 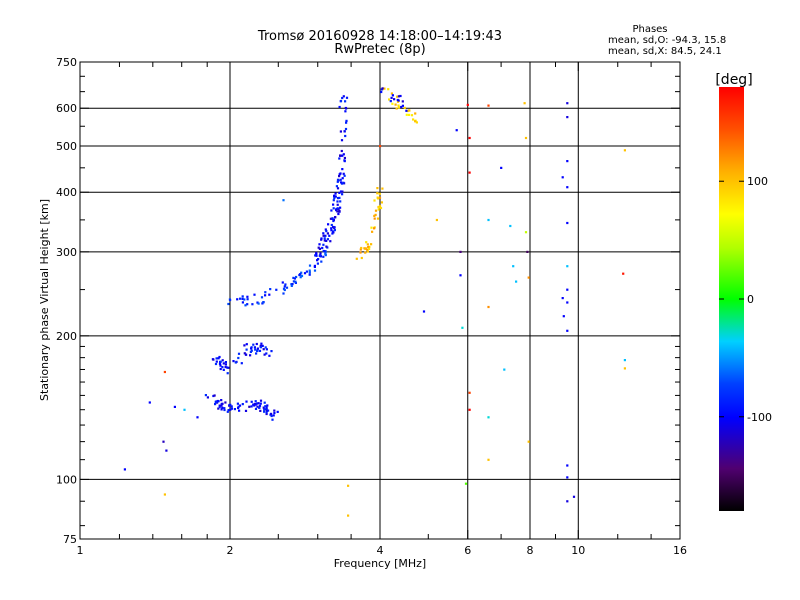 What do you see at coordinates (66, 336) in the screenshot?
I see `y-tick-label: 200` at bounding box center [66, 336].